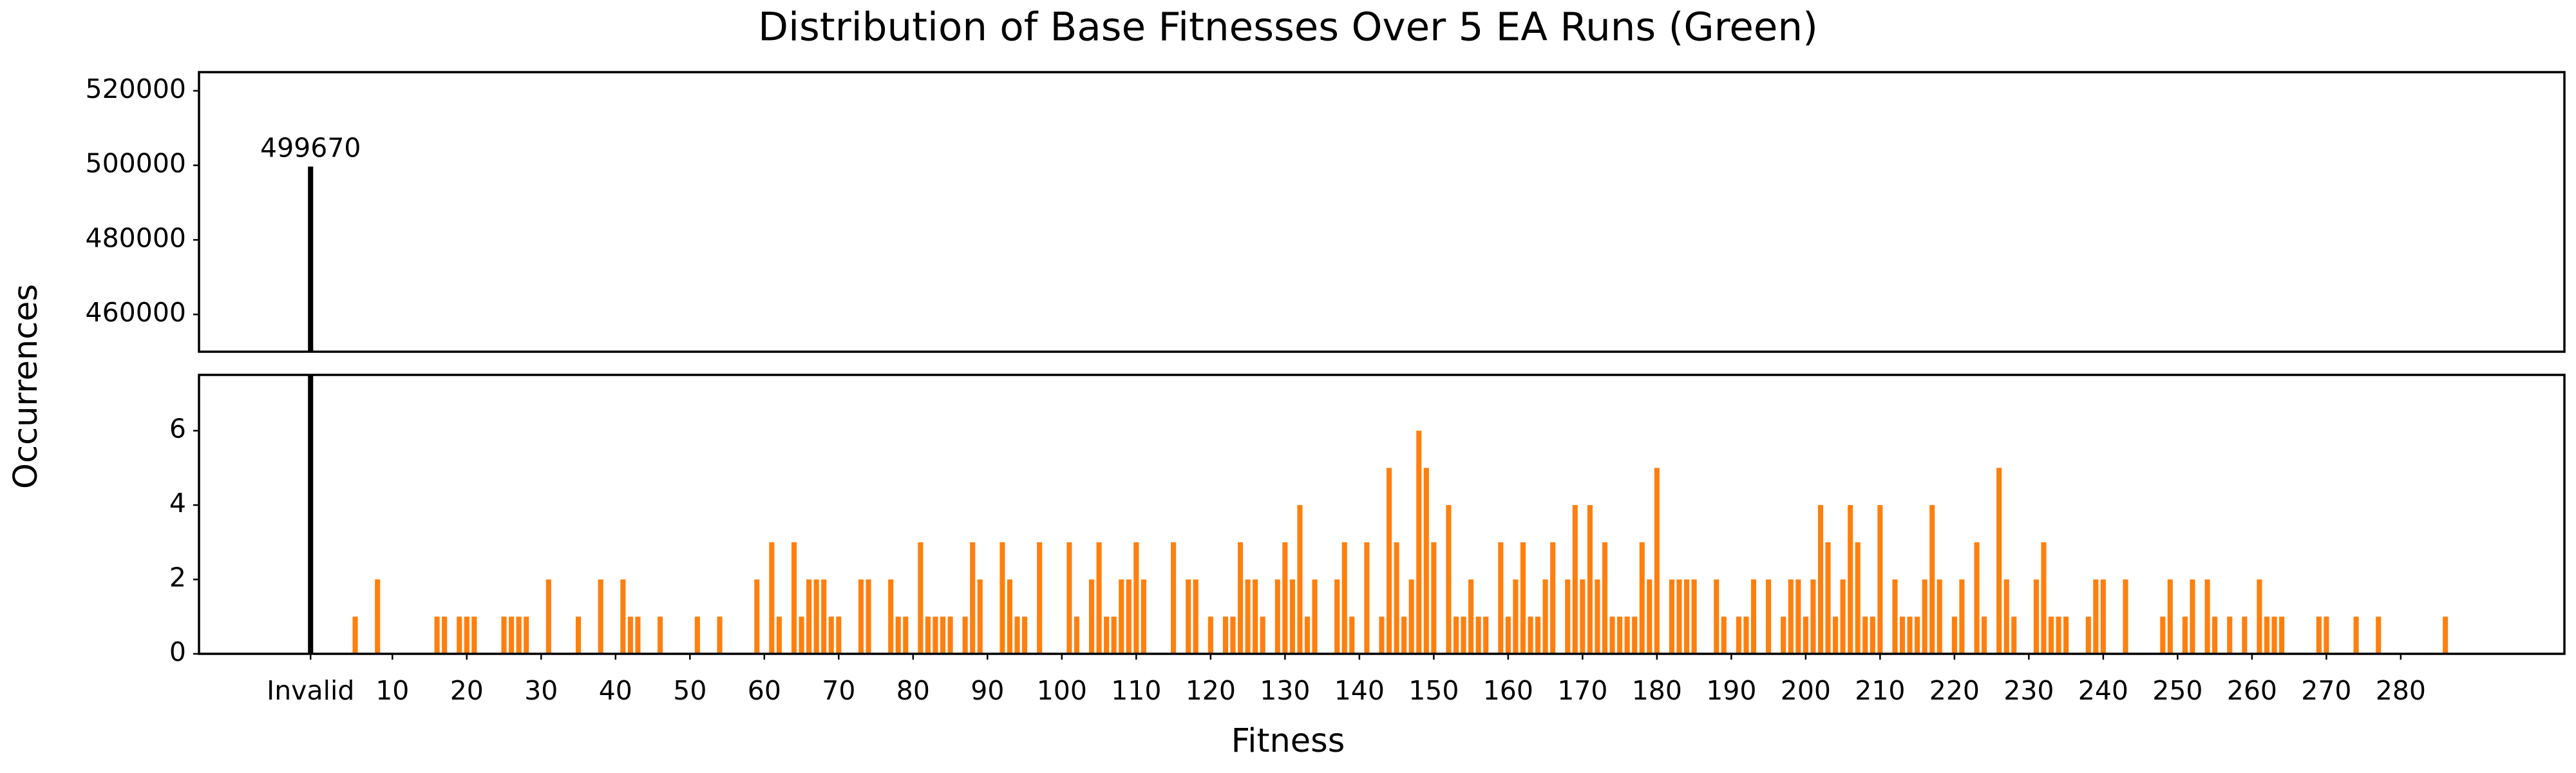  What do you see at coordinates (177, 651) in the screenshot?
I see `y-tick-label: 0` at bounding box center [177, 651].